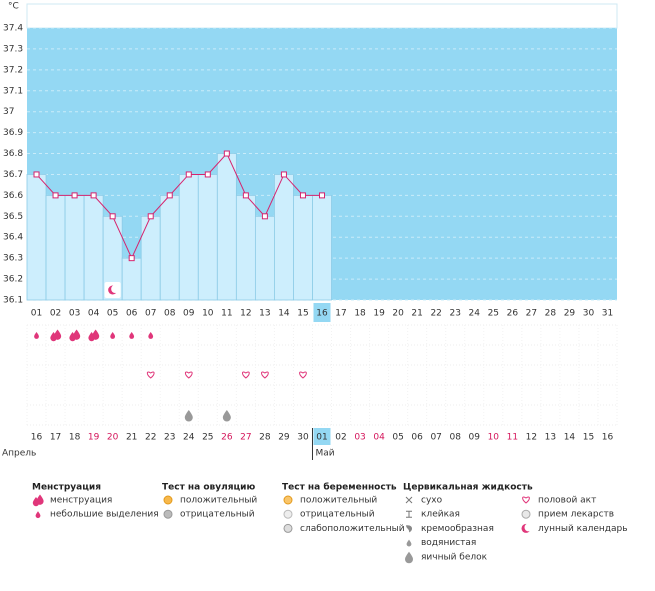 Image resolution: width=655 pixels, height=591 pixels. What do you see at coordinates (245, 438) in the screenshot?
I see `date-label: 27` at bounding box center [245, 438].